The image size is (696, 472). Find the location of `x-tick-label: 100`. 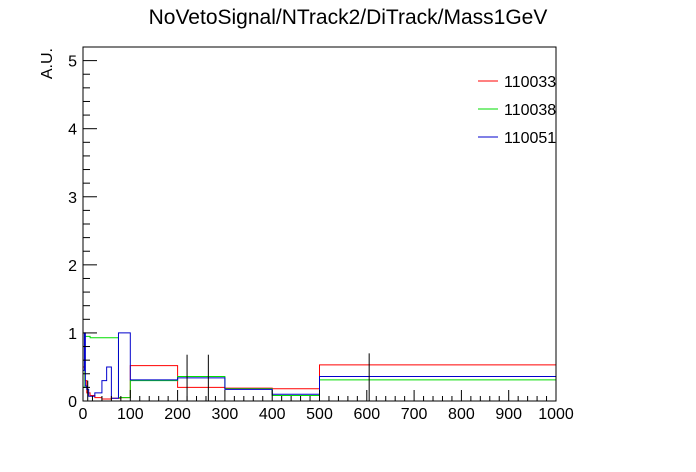

x-tick-label: 100 is located at coordinates (130, 414).